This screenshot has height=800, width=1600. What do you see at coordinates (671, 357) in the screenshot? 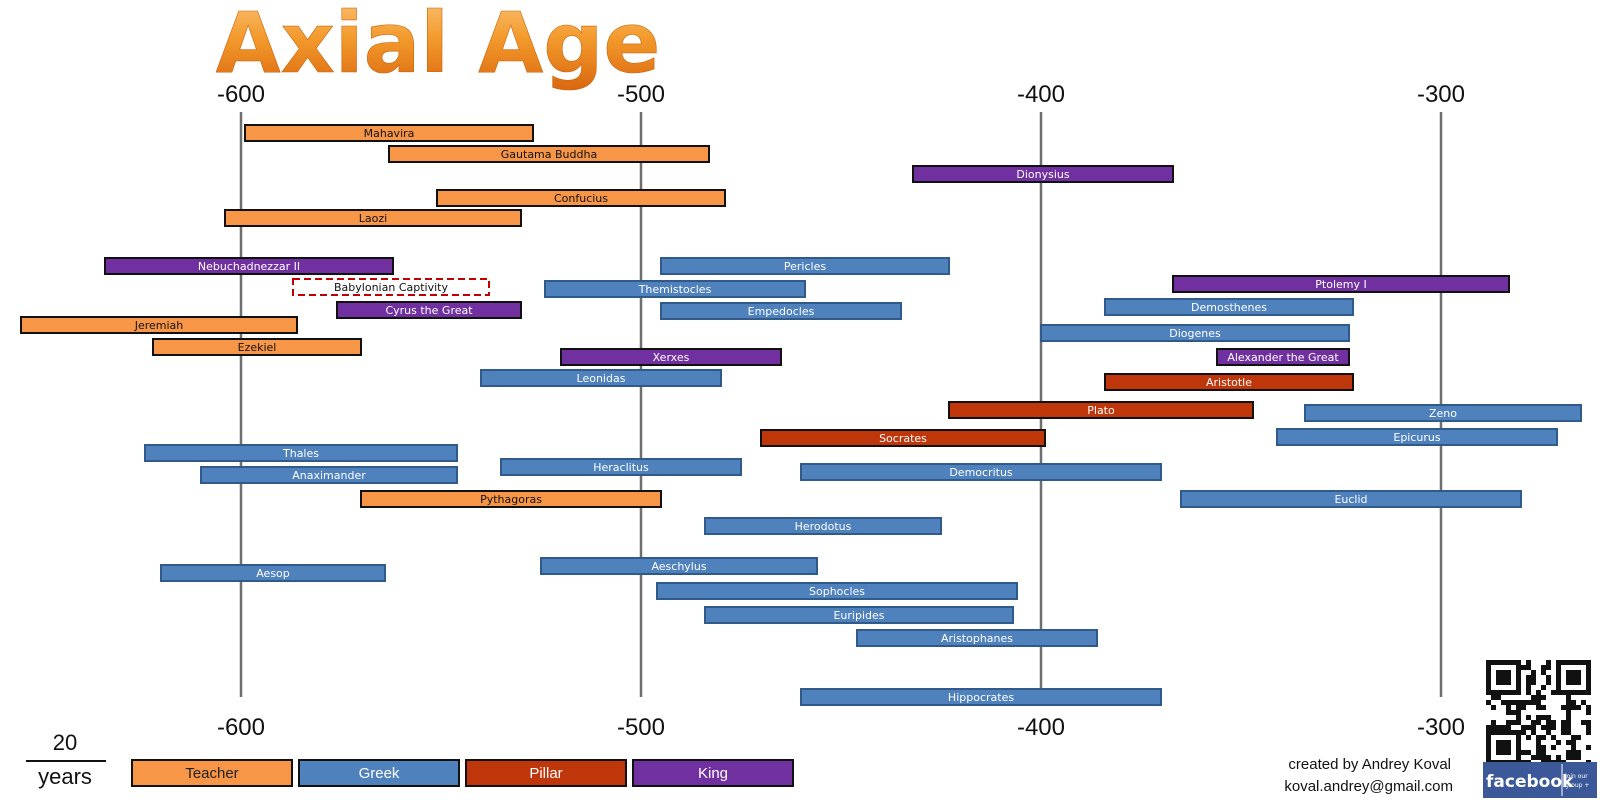
I see `bar-xerxes: Xerxes` at bounding box center [671, 357].